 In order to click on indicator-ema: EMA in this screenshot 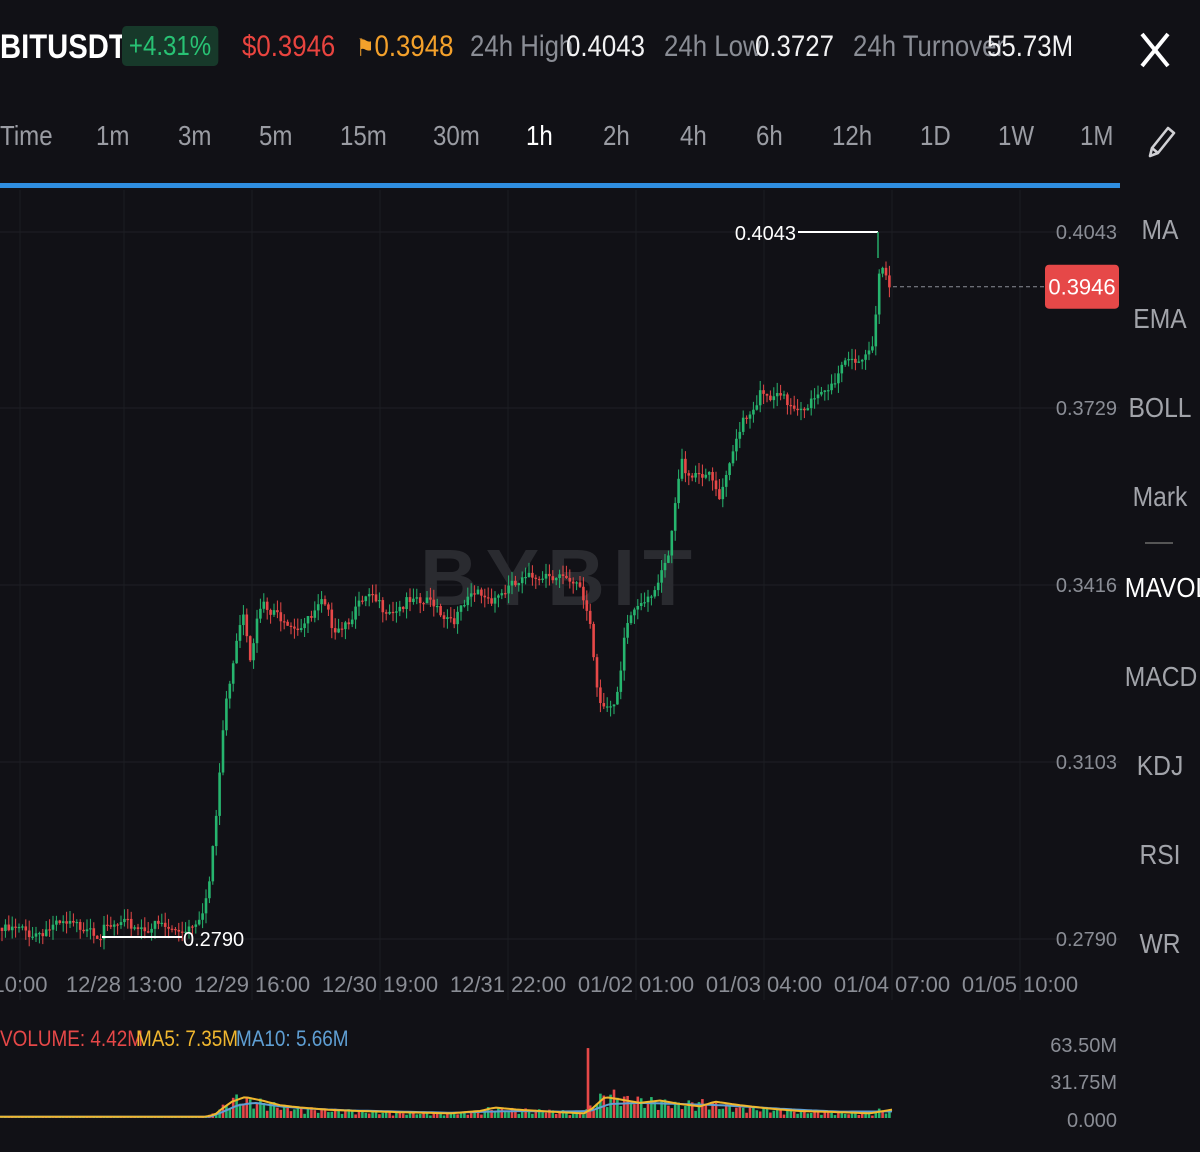, I will do `click(1160, 318)`.